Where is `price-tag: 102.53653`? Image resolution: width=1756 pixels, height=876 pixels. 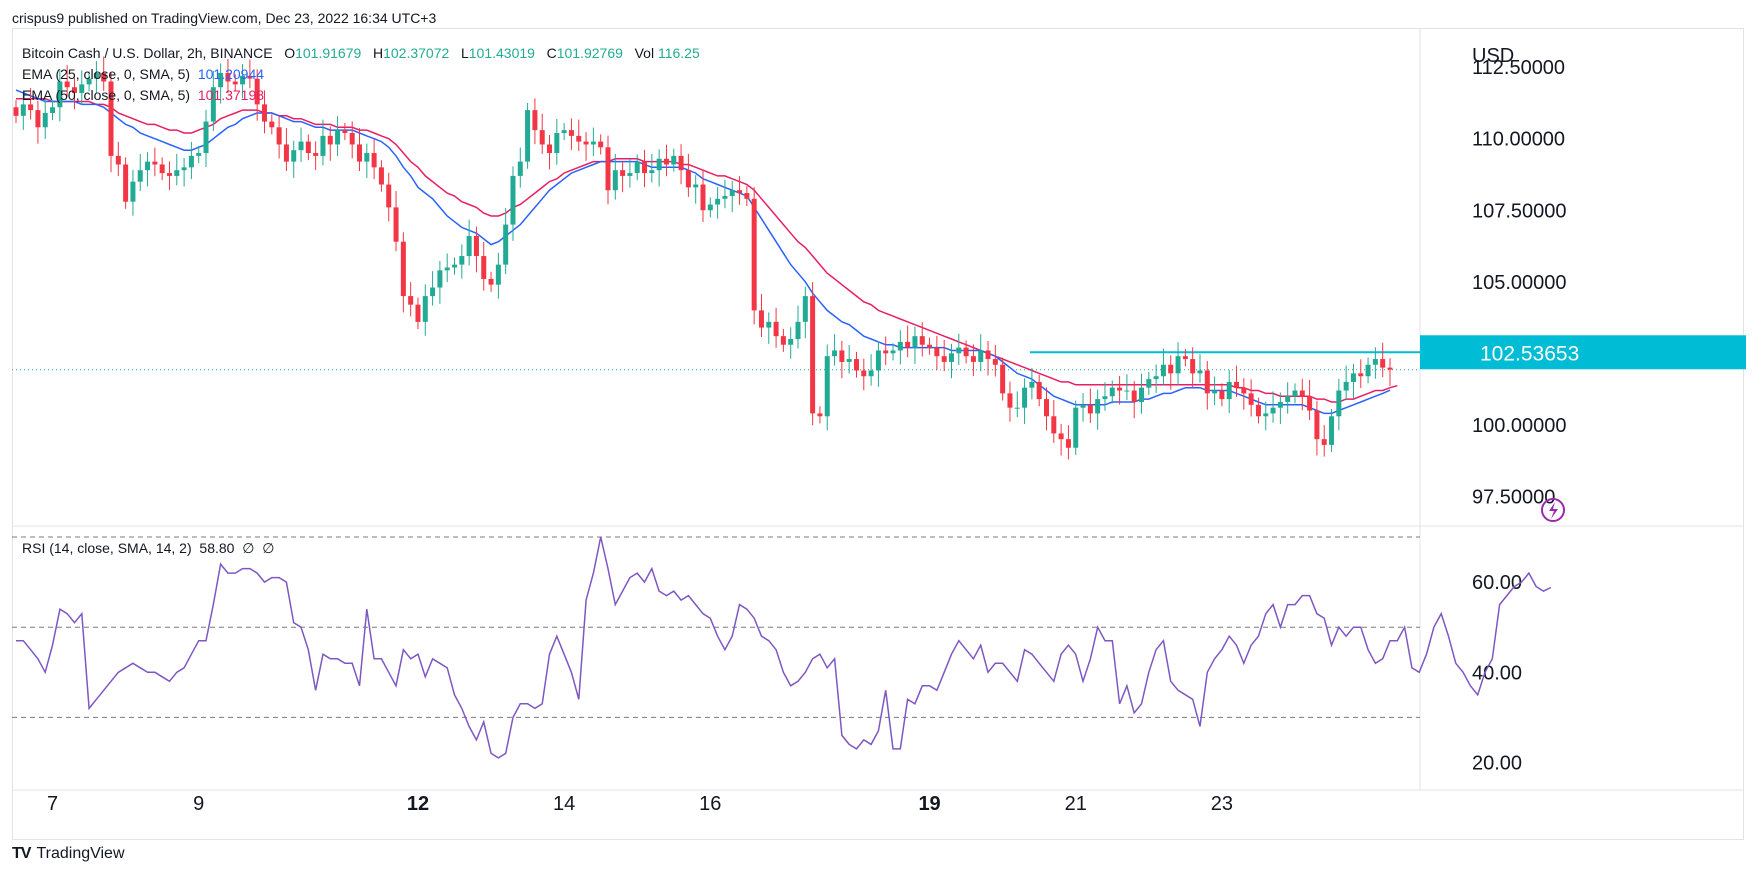 price-tag: 102.53653 is located at coordinates (1583, 352).